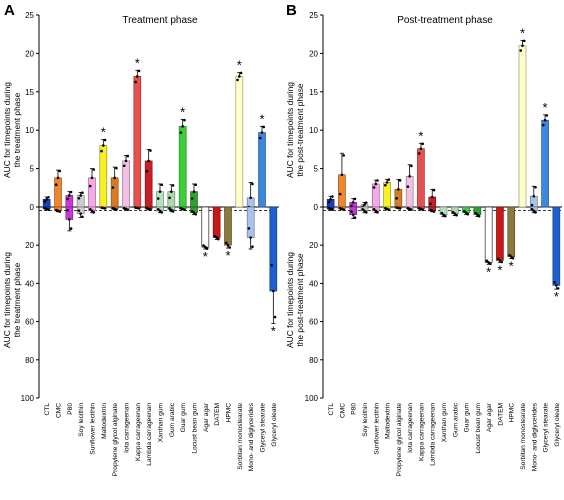 The width and height of the screenshot is (564, 500). What do you see at coordinates (478, 427) in the screenshot?
I see `category-label: Locust bean gum` at bounding box center [478, 427].